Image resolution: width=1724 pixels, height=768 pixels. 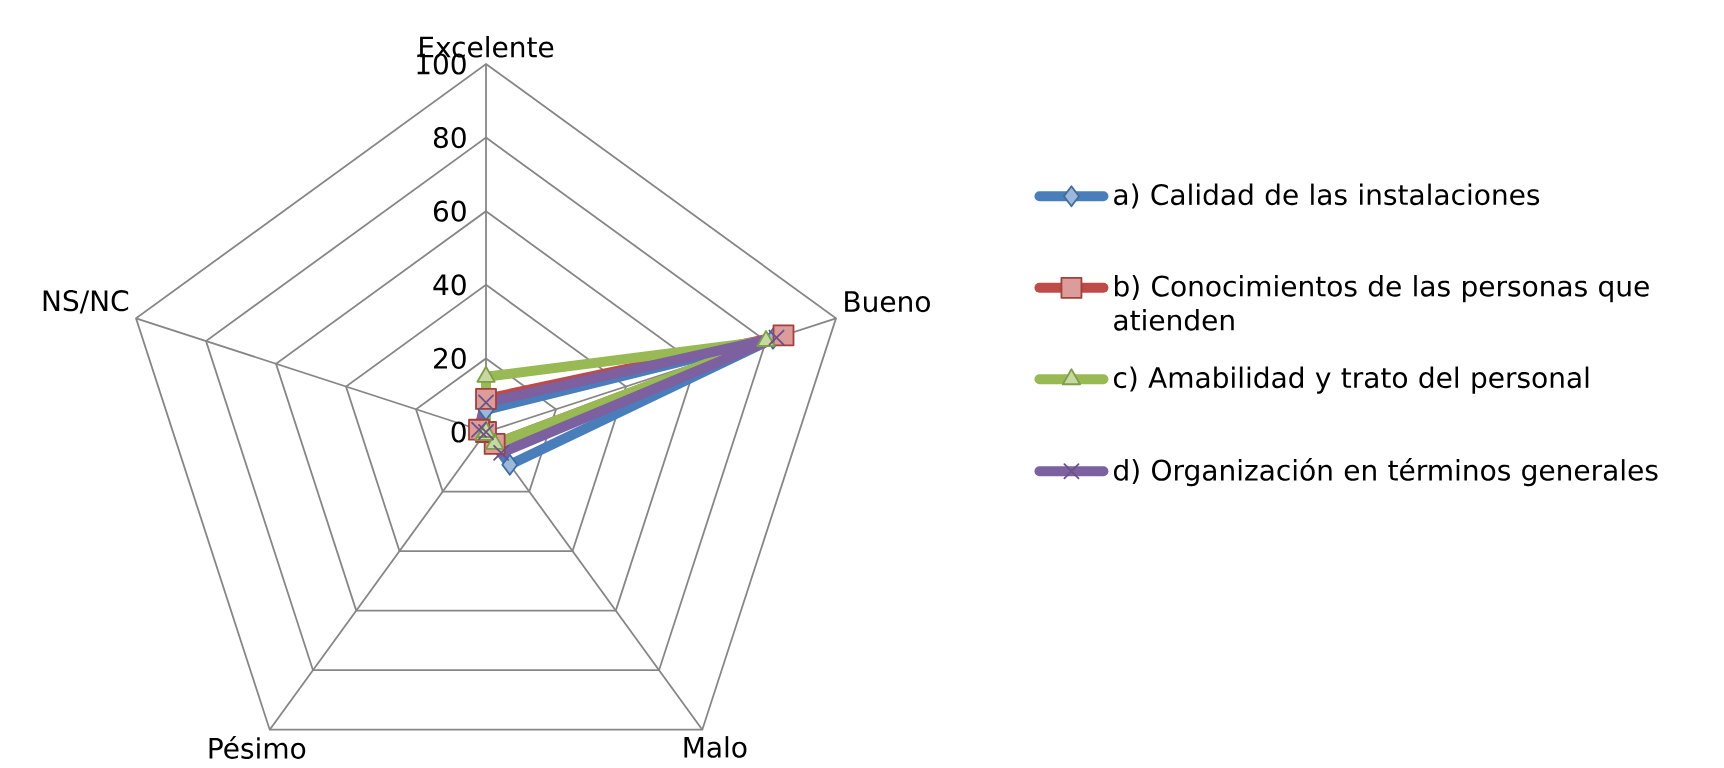 What do you see at coordinates (458, 432) in the screenshot?
I see `y-tick-label: 0` at bounding box center [458, 432].